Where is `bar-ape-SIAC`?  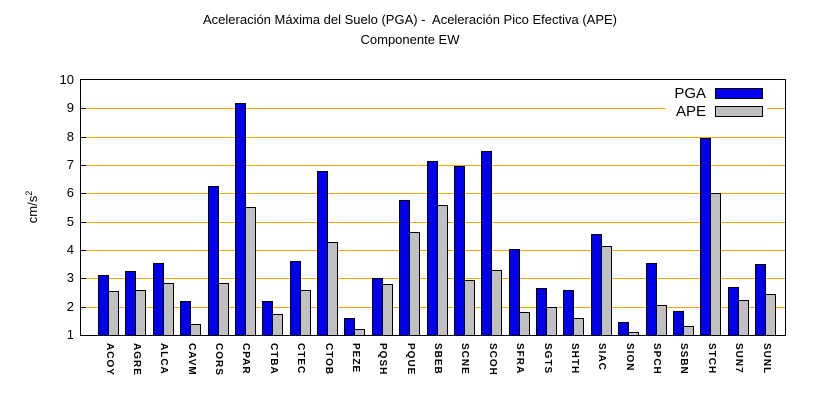 bar-ape-SIAC is located at coordinates (606, 290).